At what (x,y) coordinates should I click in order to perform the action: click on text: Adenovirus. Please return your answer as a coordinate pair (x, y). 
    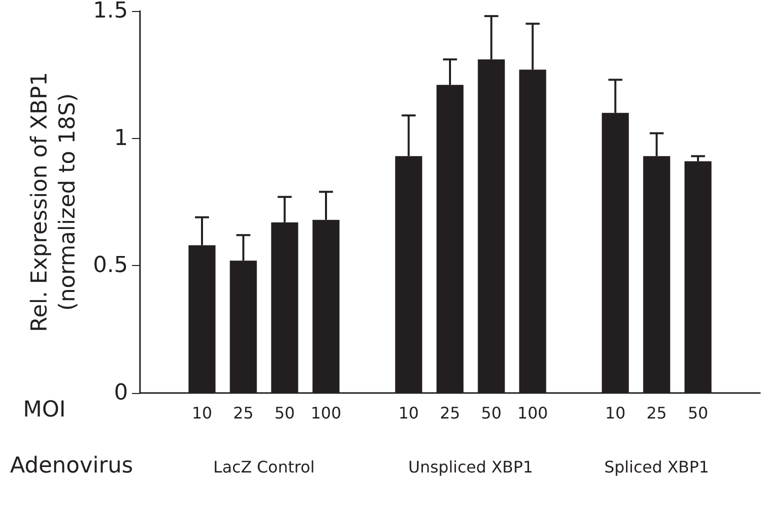
    Looking at the image, I should click on (72, 466).